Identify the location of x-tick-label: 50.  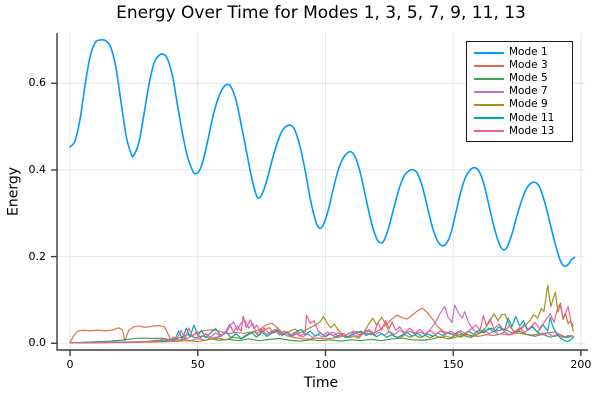
(197, 364).